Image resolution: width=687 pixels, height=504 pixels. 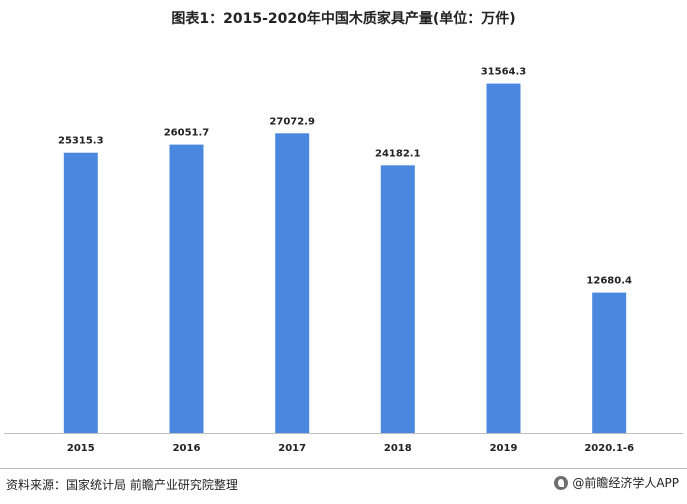 I want to click on x-tick-label-2017: 2017, so click(x=292, y=448).